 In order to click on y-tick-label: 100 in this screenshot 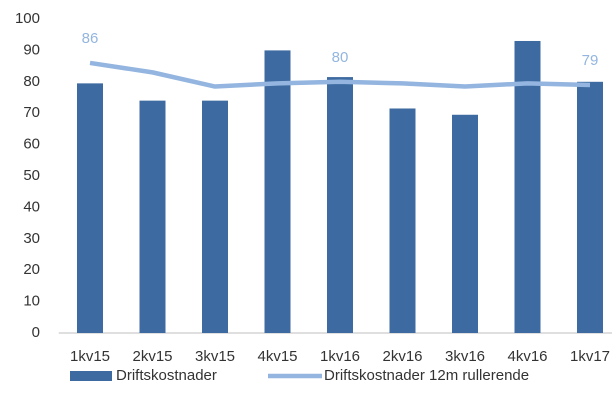, I will do `click(27, 18)`.